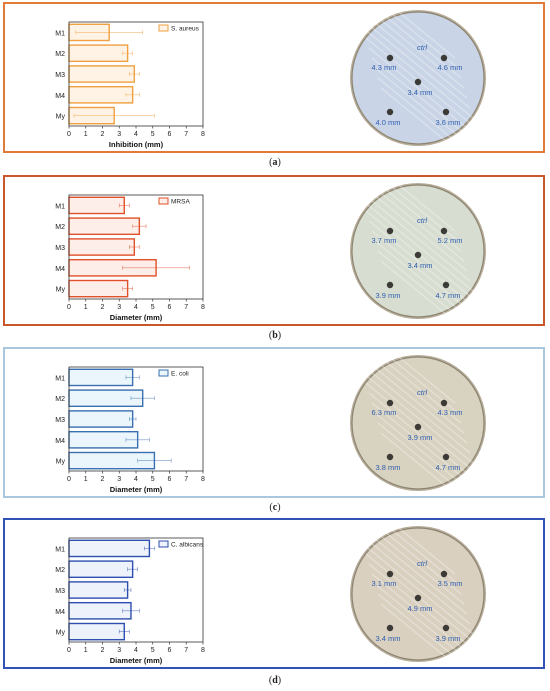  I want to click on panel-caption-d: (d), so click(275, 680).